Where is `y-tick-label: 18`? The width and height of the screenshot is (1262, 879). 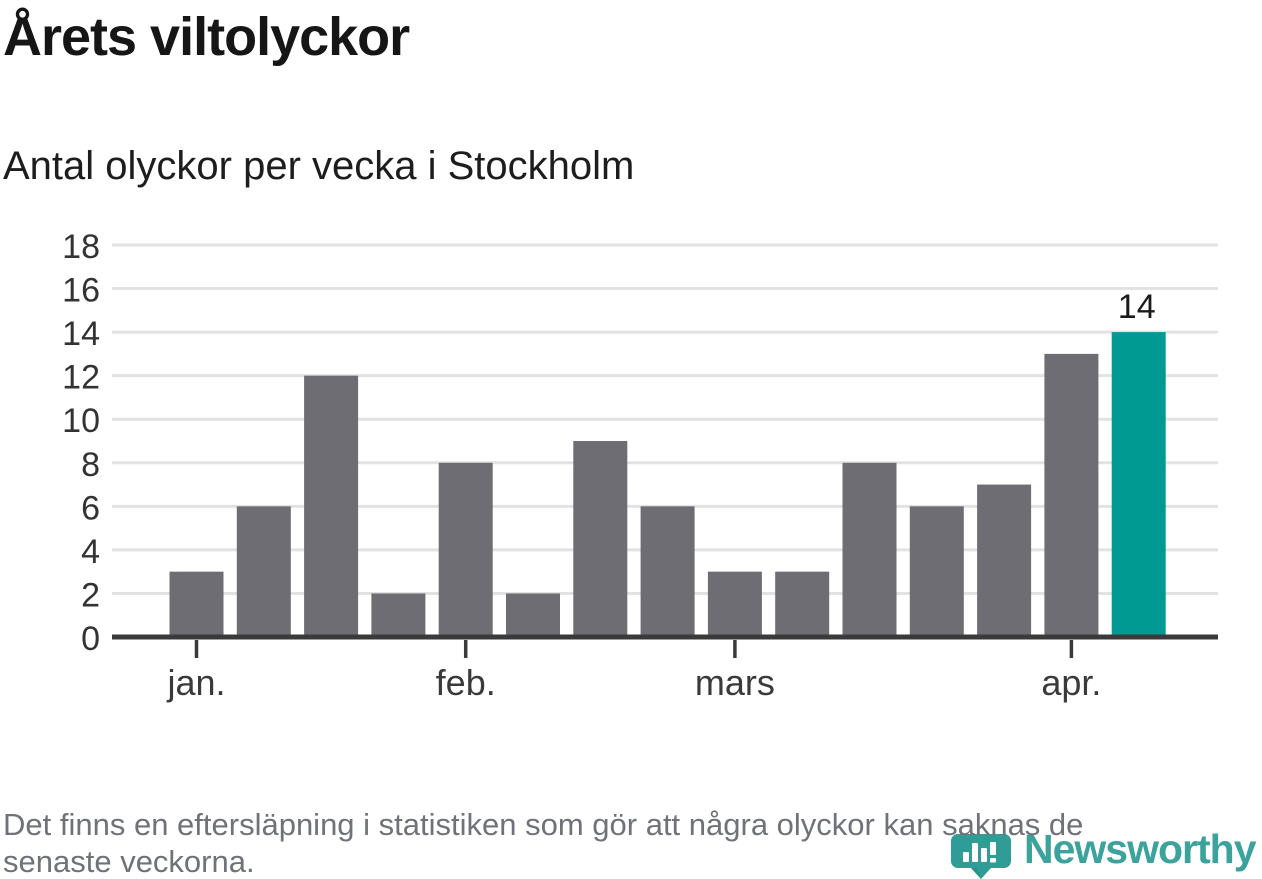
y-tick-label: 18 is located at coordinates (81, 247).